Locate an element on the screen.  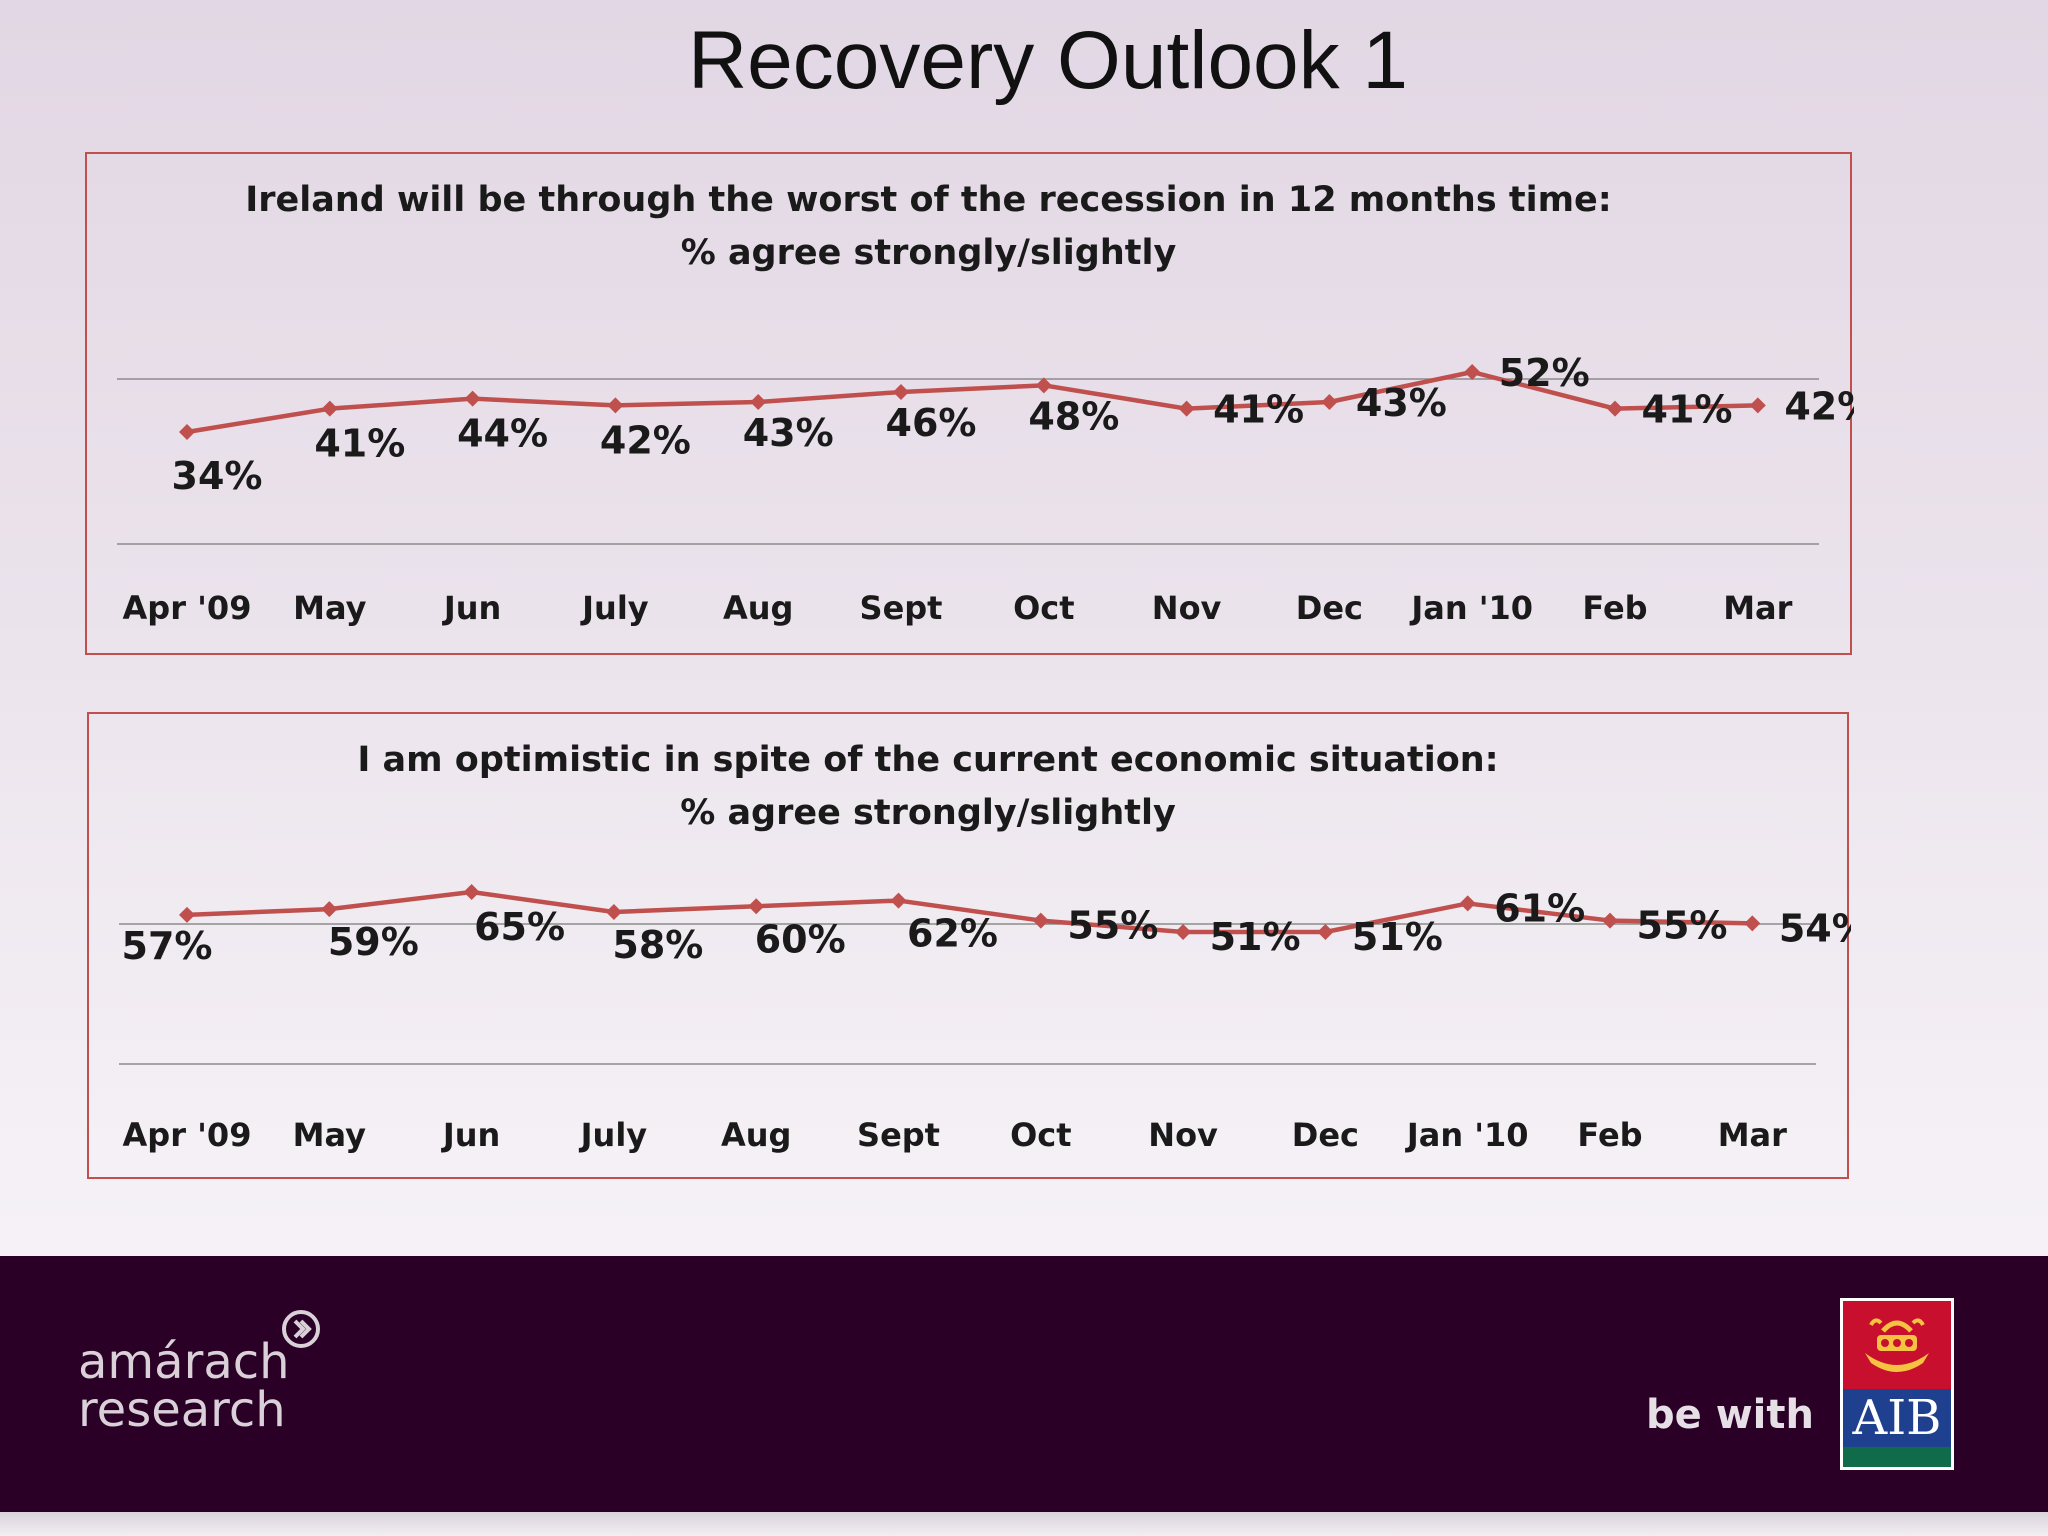
ark-icon is located at coordinates (1897, 1345).